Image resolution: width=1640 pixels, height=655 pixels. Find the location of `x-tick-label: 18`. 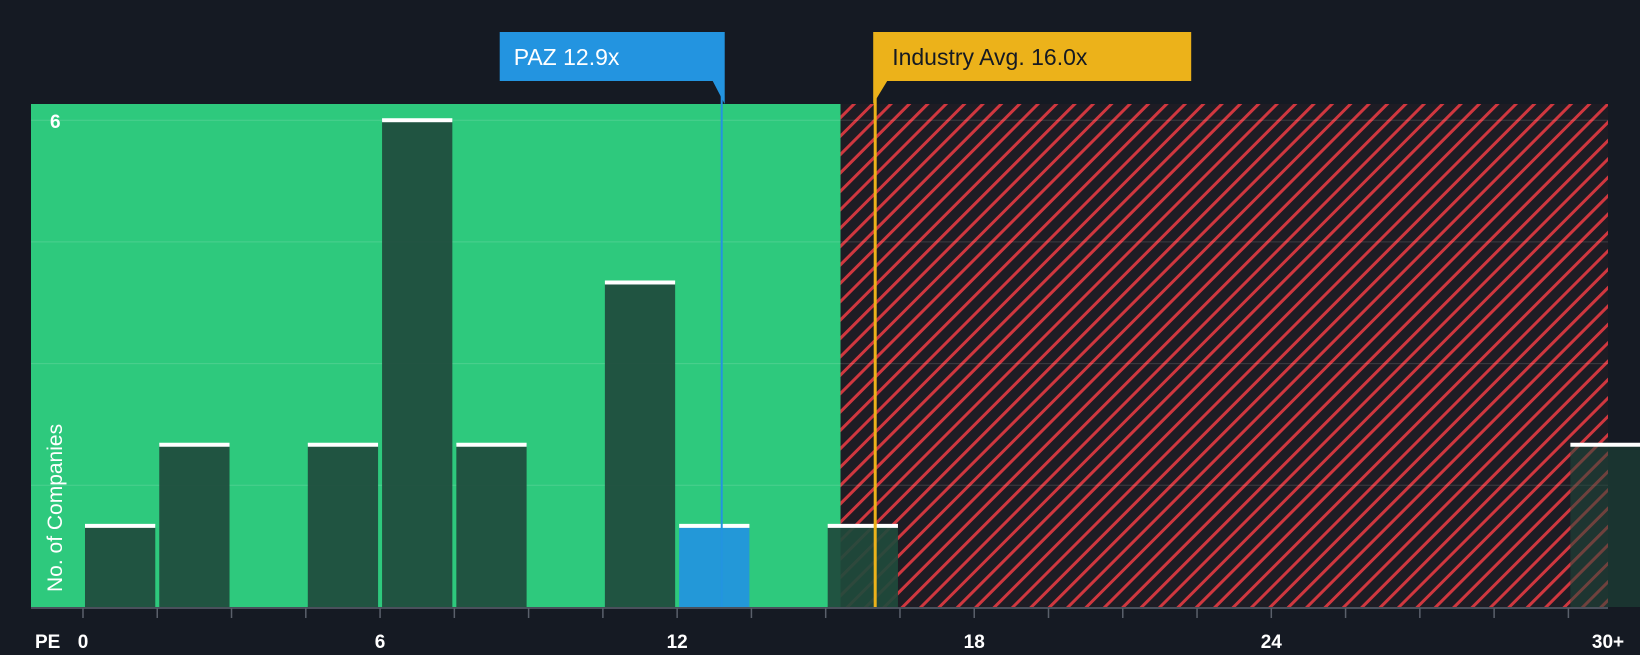

x-tick-label: 18 is located at coordinates (974, 641).